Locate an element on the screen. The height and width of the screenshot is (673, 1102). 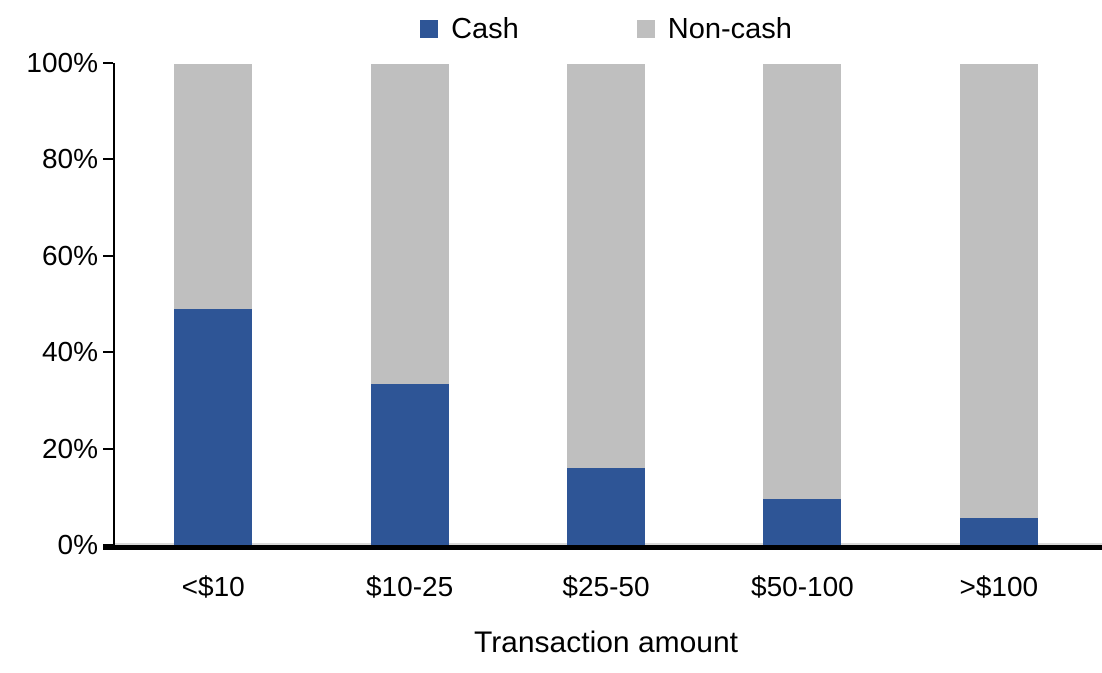
y-axis-tick-label: 80% is located at coordinates (69, 159).